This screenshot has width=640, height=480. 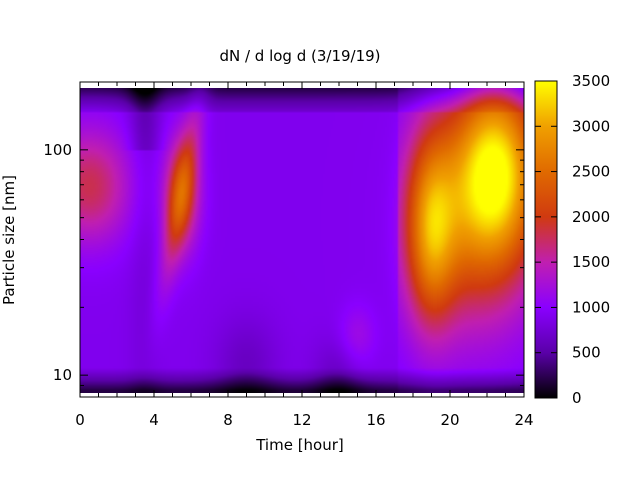 I want to click on x-tick-label: 20, so click(x=449, y=420).